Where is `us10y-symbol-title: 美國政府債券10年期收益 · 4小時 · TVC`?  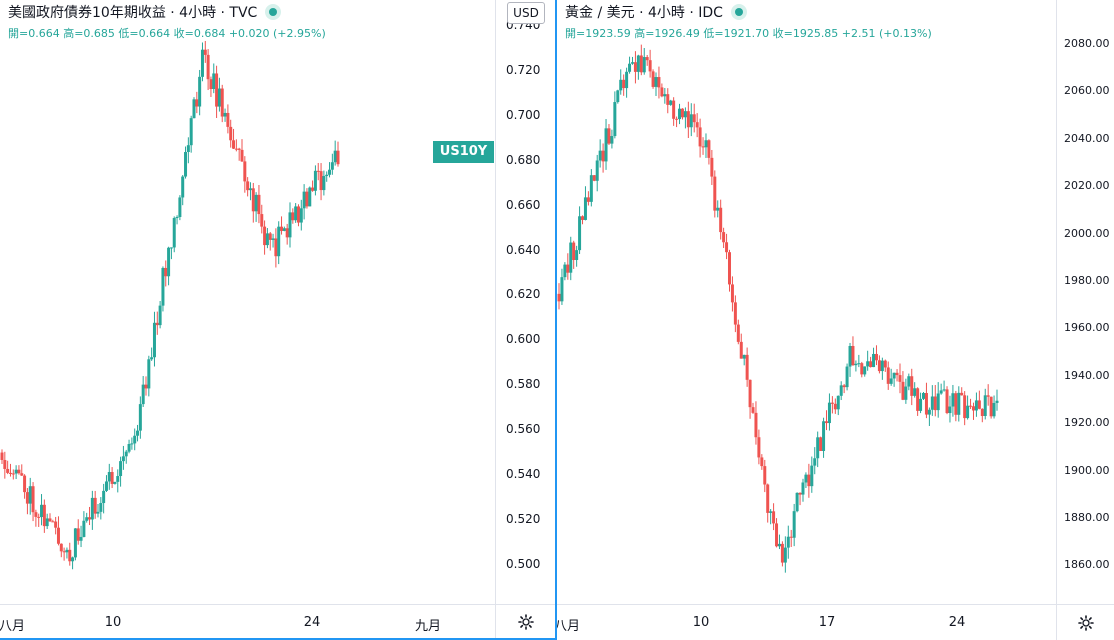 us10y-symbol-title: 美國政府債券10年期收益 · 4小時 · TVC is located at coordinates (167, 12).